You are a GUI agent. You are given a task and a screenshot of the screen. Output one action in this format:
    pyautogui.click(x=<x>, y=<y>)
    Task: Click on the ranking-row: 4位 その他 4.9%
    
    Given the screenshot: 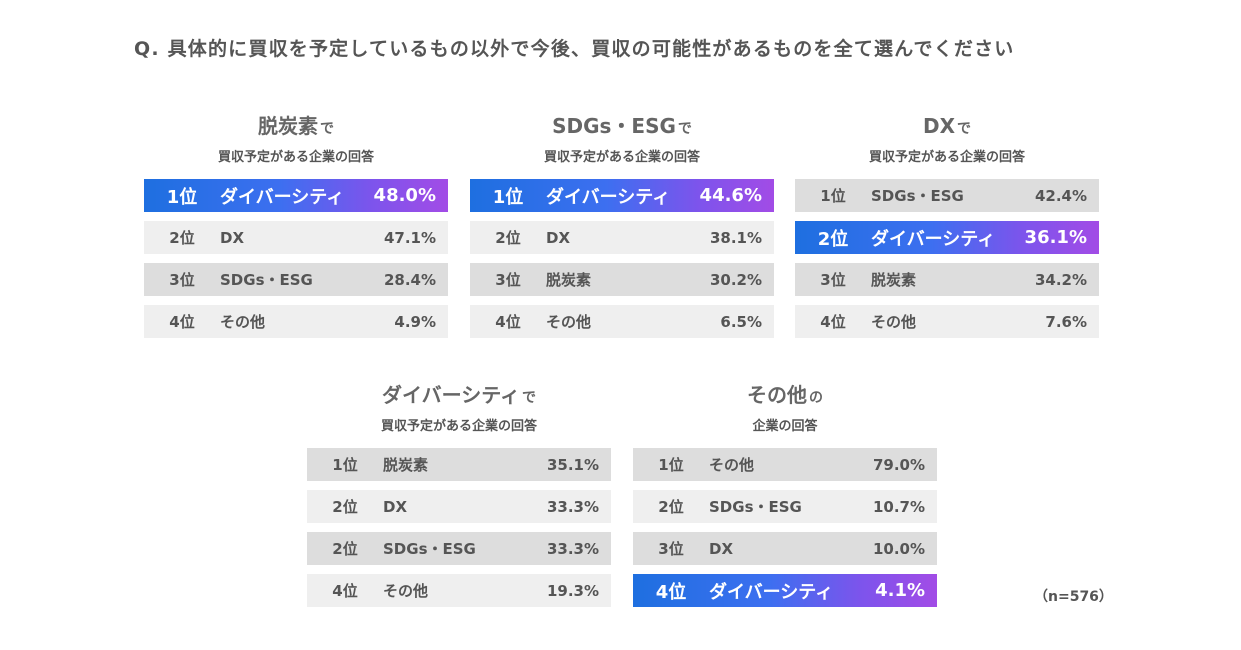 What is the action you would take?
    pyautogui.click(x=296, y=321)
    